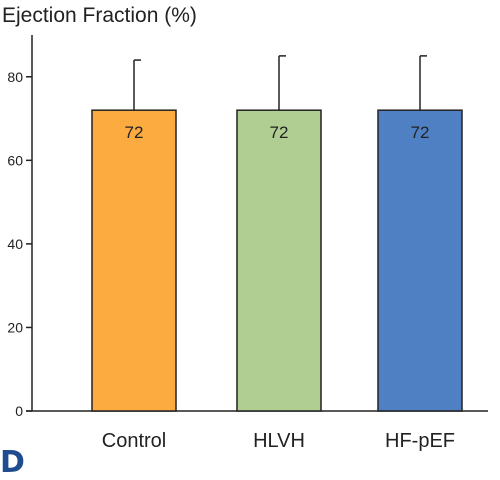 Image resolution: width=500 pixels, height=480 pixels. I want to click on bar-group-hlvh: 72, so click(279, 233).